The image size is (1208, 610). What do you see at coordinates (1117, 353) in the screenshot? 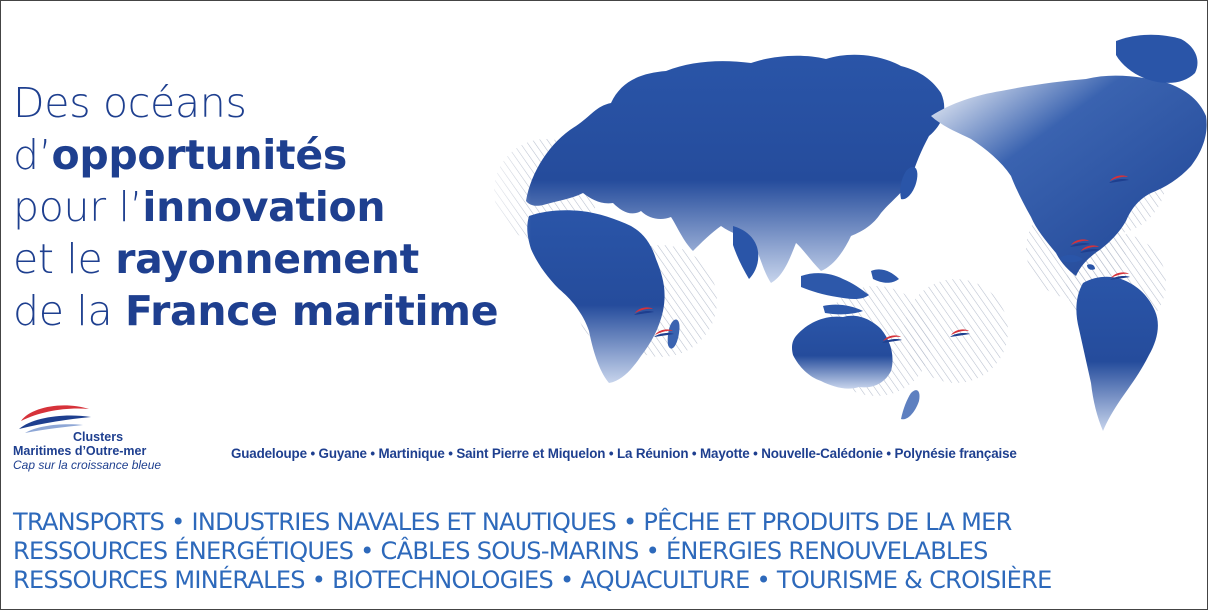
I see `south-america-shape` at bounding box center [1117, 353].